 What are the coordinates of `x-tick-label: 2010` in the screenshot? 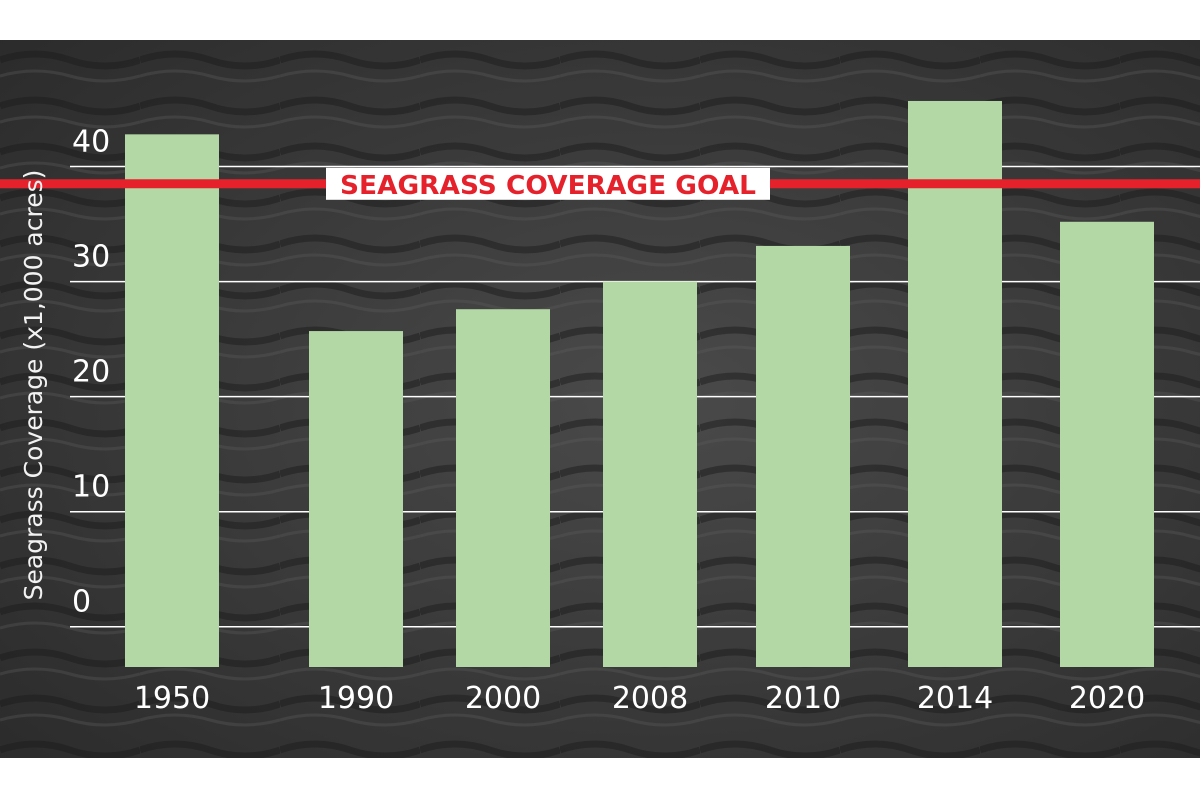 It's located at (803, 698).